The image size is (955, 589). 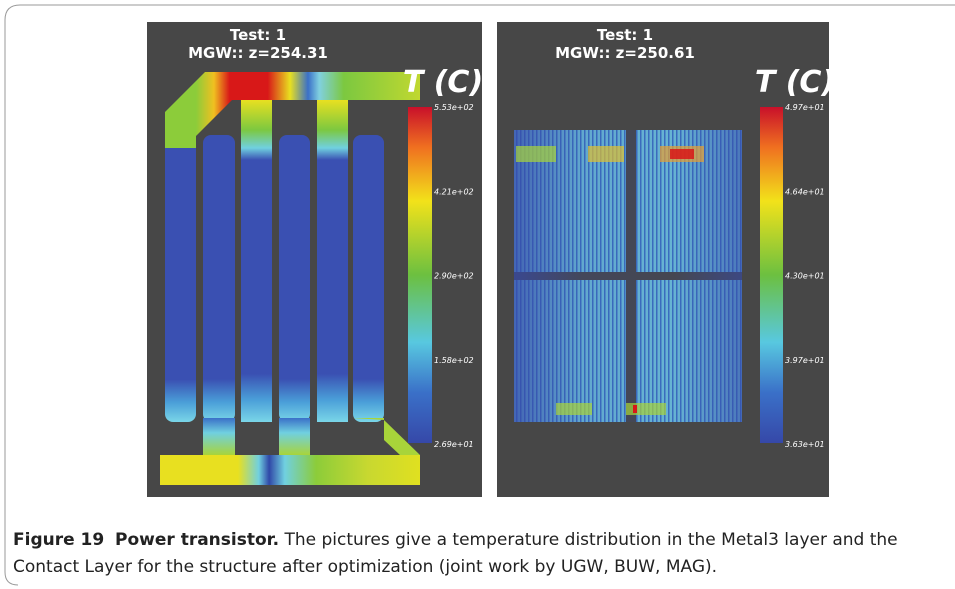 What do you see at coordinates (258, 53) in the screenshot?
I see `panel-subtitle: MGW:: z=254.31` at bounding box center [258, 53].